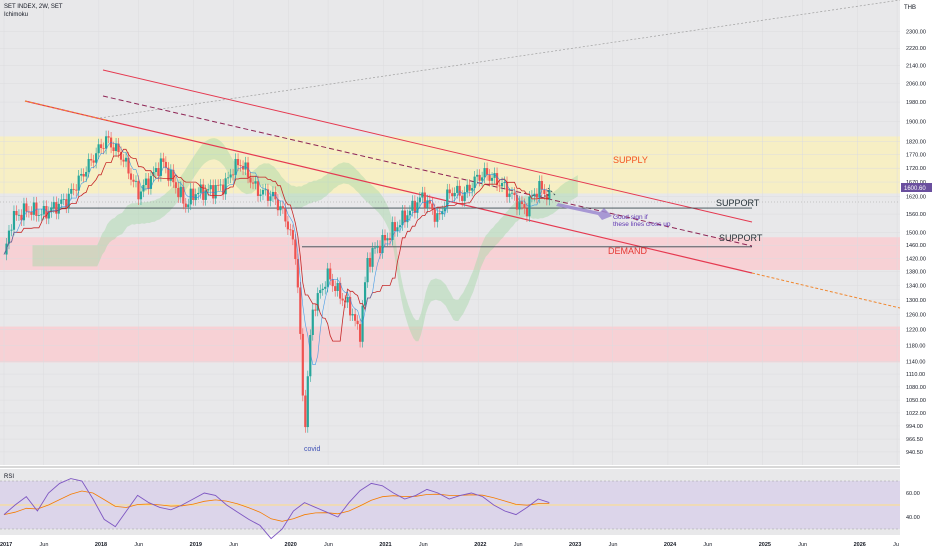 This screenshot has height=555, width=932. Describe the element at coordinates (916, 259) in the screenshot. I see `price-tick-label: 1420.00` at that location.